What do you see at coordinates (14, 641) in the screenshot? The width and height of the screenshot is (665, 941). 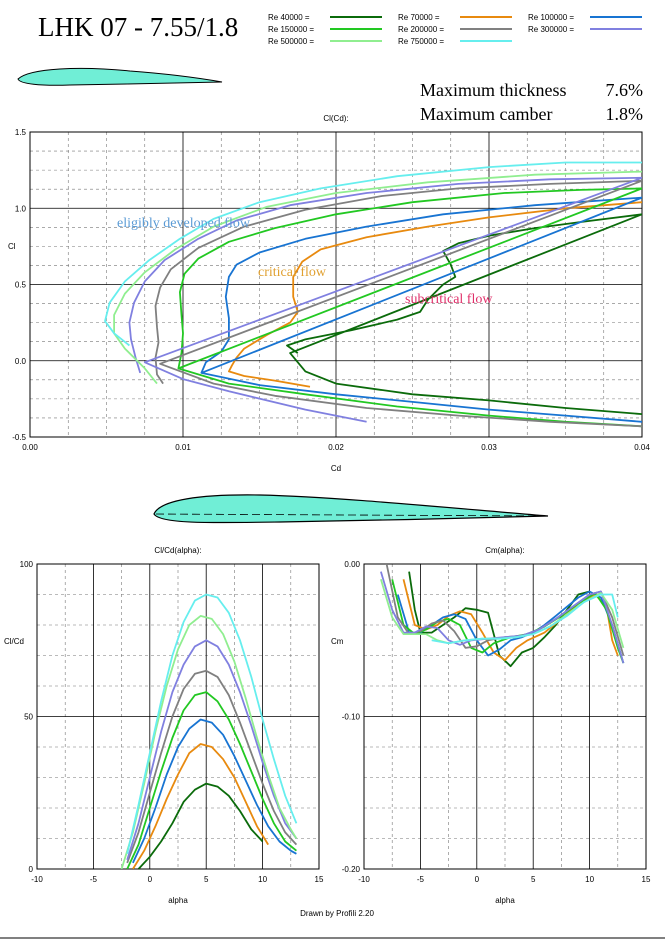 I see `y-axis-label: Cl/Cd` at bounding box center [14, 641].